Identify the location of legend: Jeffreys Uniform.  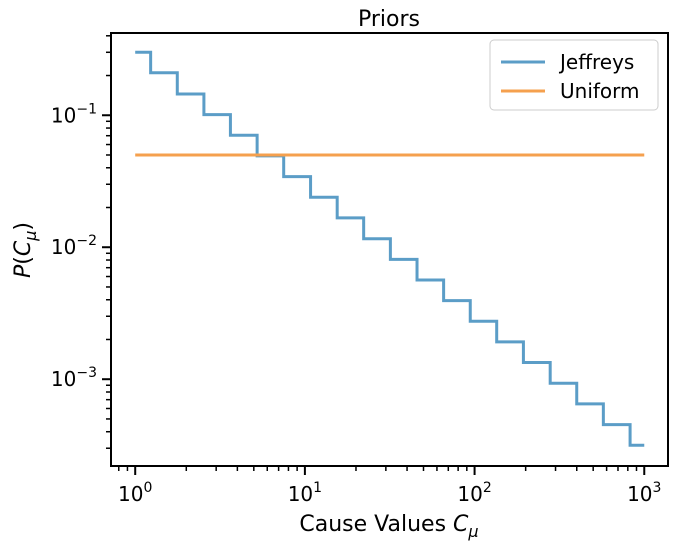
(574, 75).